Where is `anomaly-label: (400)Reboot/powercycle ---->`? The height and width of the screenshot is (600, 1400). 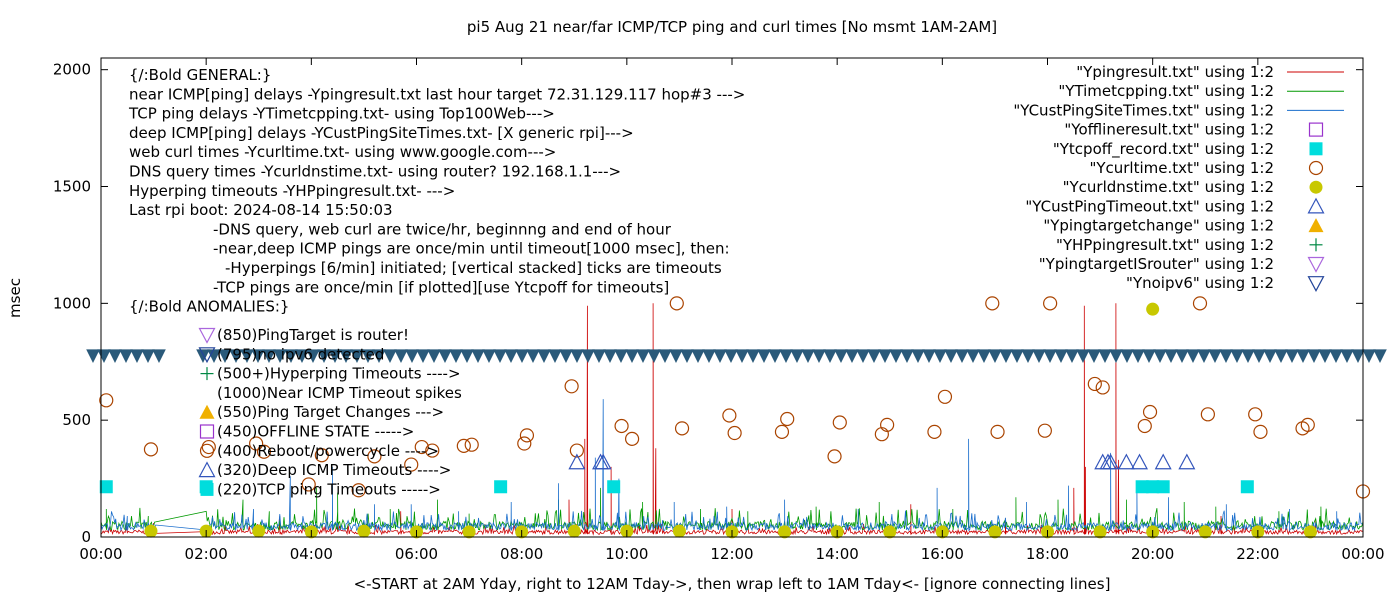 anomaly-label: (400)Reboot/powercycle ----> is located at coordinates (328, 451).